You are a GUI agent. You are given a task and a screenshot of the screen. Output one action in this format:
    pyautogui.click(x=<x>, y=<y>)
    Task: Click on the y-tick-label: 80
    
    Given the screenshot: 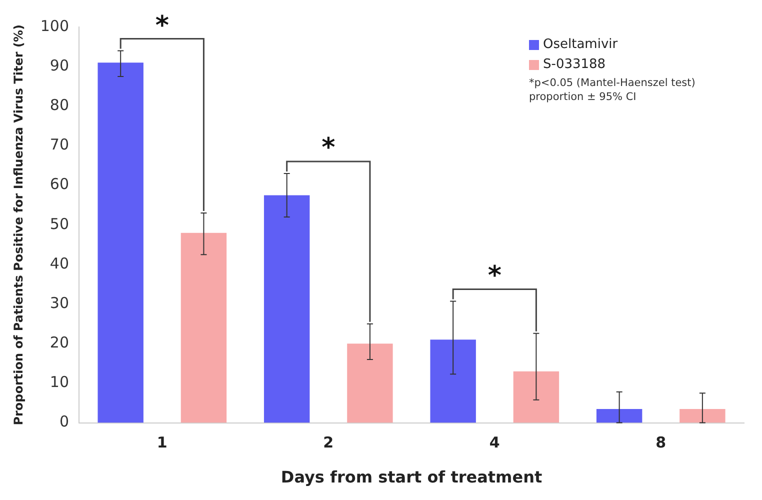 What is the action you would take?
    pyautogui.click(x=60, y=105)
    